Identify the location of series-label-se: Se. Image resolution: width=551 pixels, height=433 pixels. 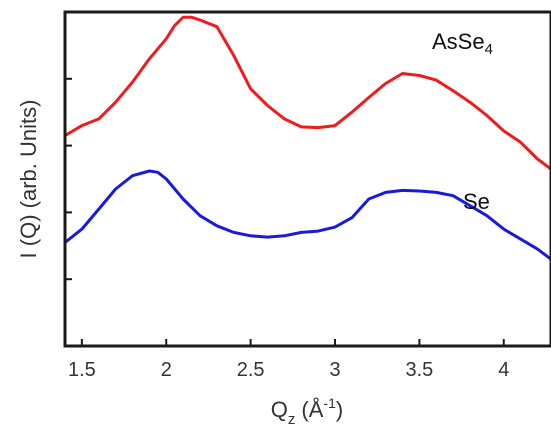
(476, 201).